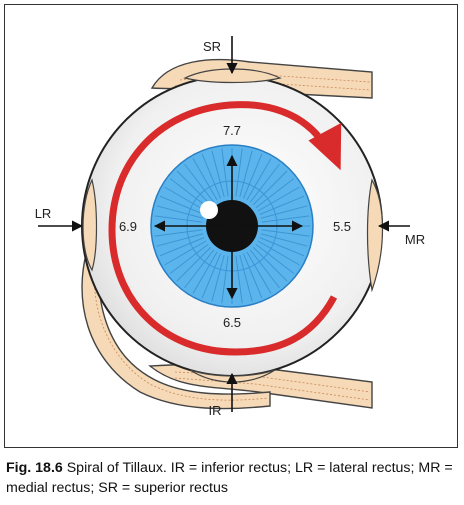  I want to click on sr-insertion, so click(232, 76).